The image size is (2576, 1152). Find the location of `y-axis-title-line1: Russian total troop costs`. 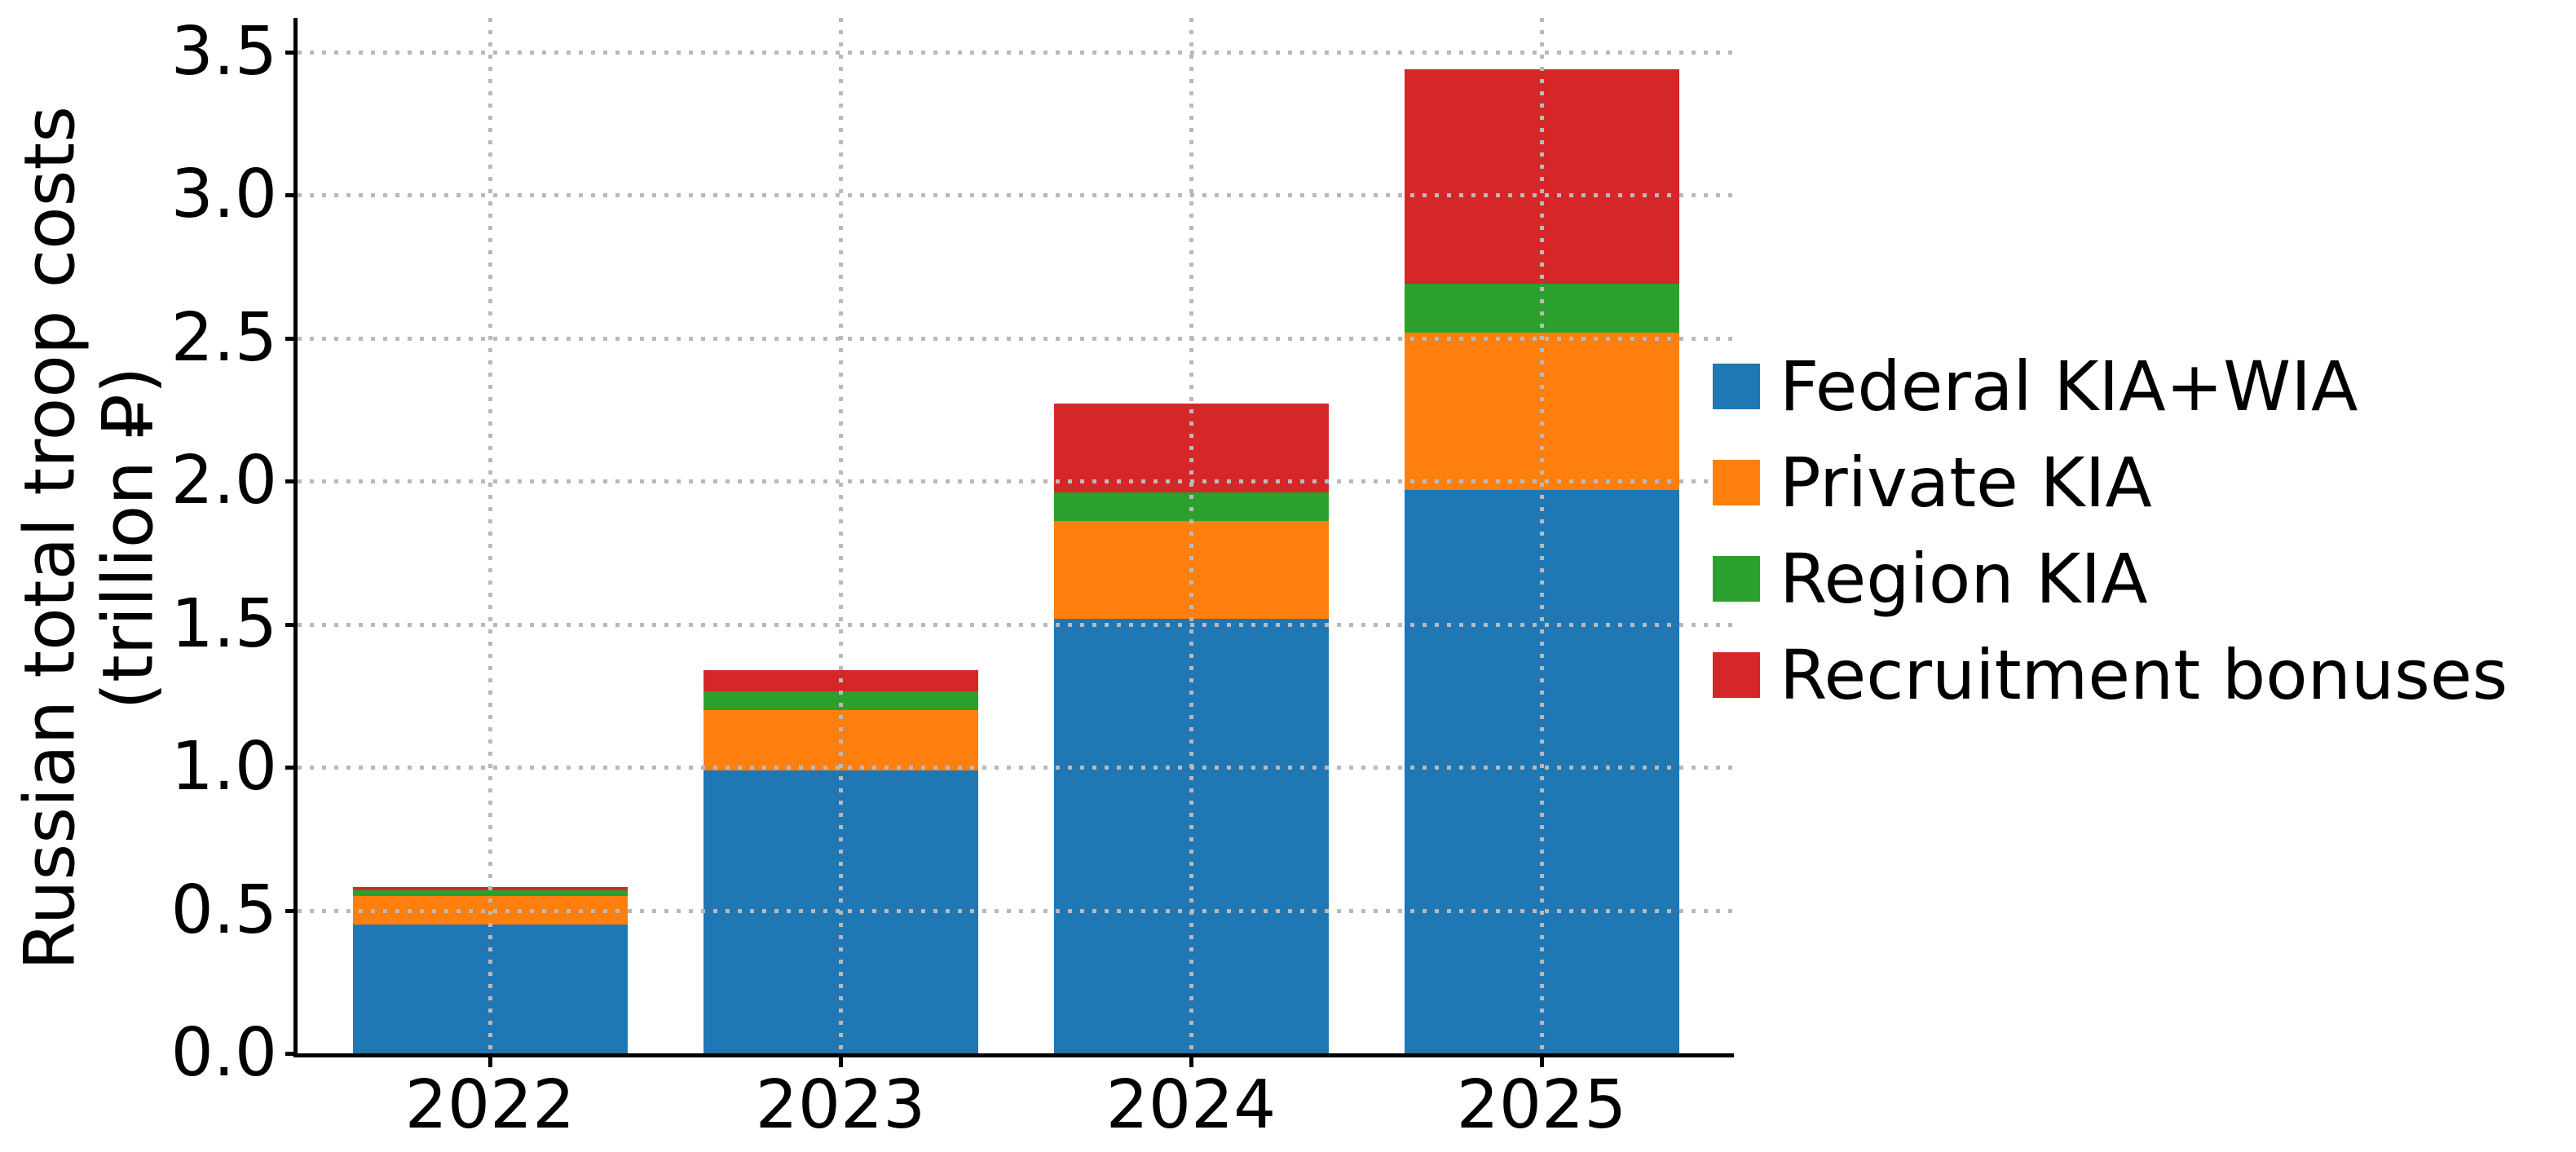

y-axis-title-line1: Russian total troop costs is located at coordinates (50, 538).